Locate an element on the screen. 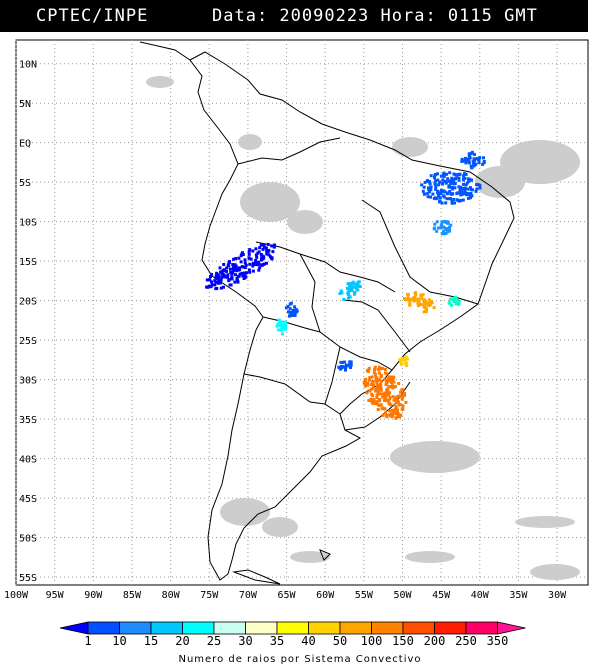 This screenshot has height=670, width=600. latitude-label: 10N is located at coordinates (28, 65).